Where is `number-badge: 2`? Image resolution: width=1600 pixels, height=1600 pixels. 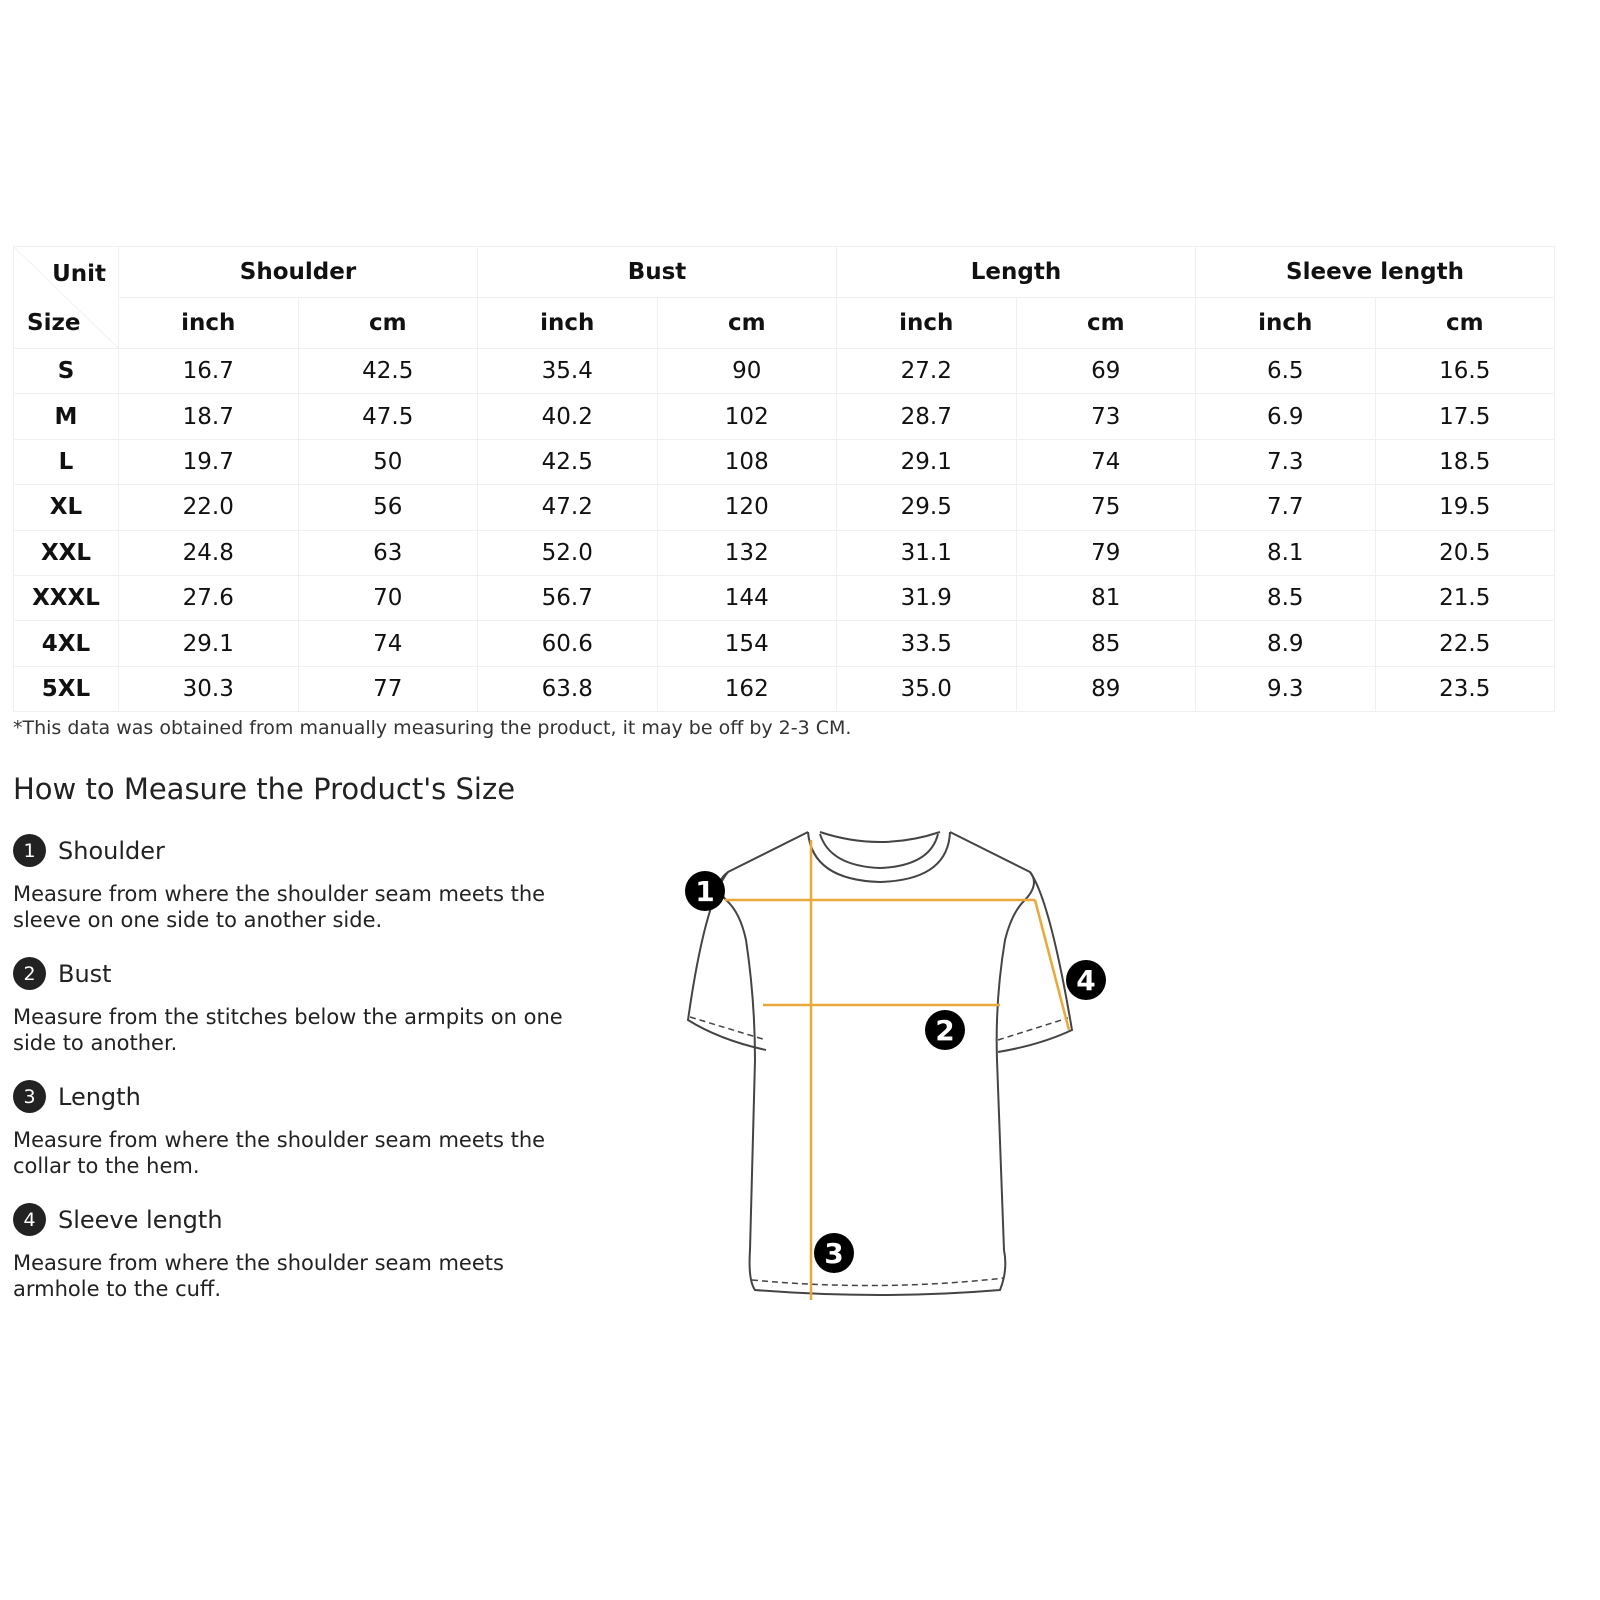
number-badge: 2 is located at coordinates (29, 973).